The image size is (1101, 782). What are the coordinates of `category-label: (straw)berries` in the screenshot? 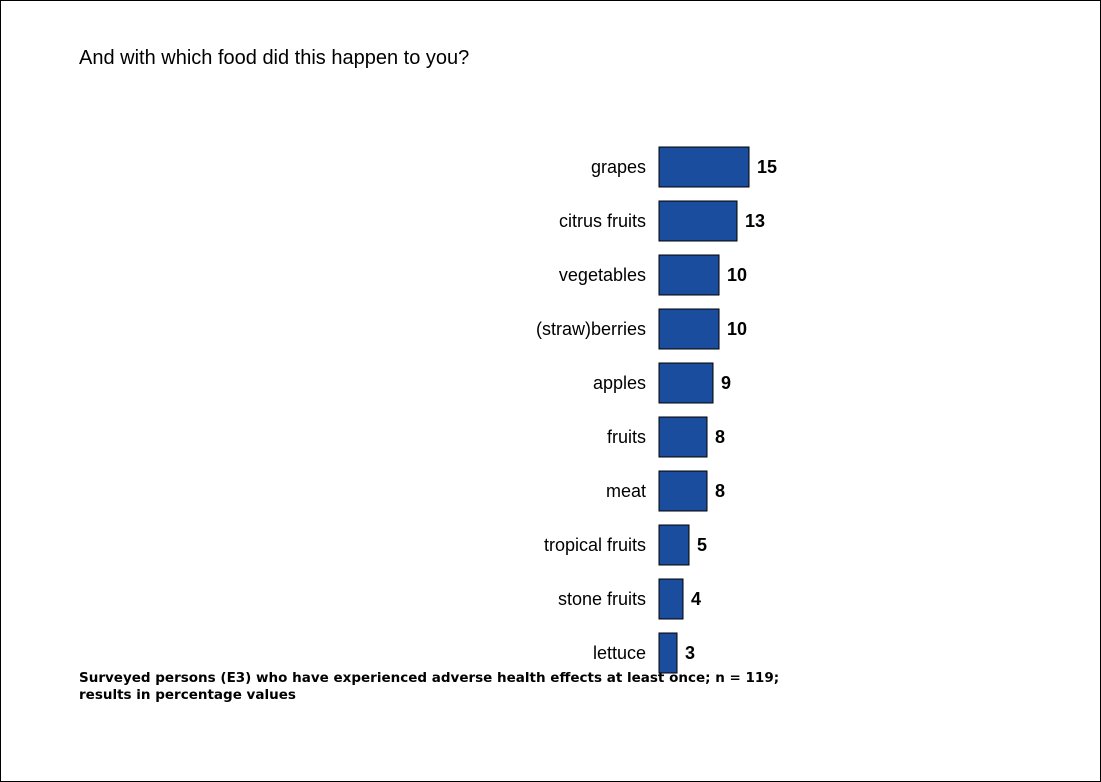 It's located at (591, 329).